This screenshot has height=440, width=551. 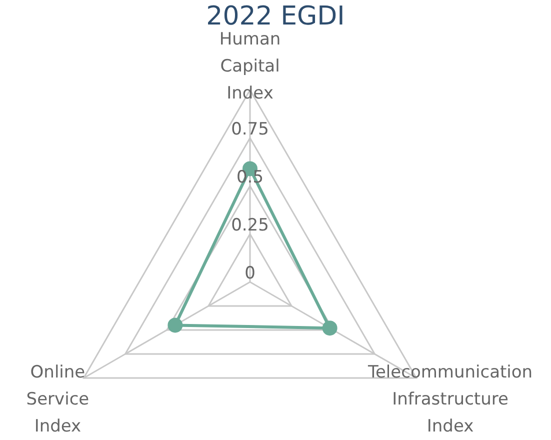 I want to click on y-tick-label: 0.25, so click(x=250, y=225).